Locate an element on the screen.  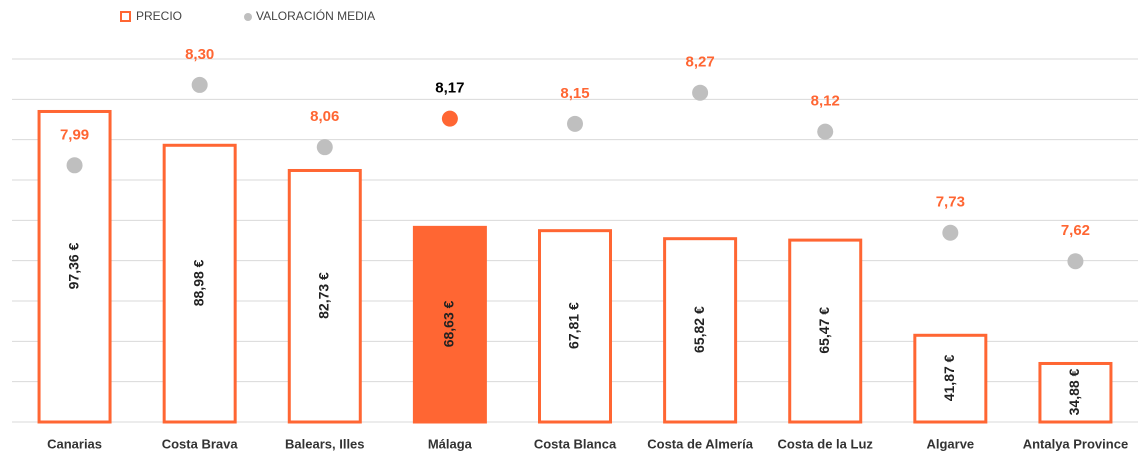
x-tick-label: Balears, Illes is located at coordinates (325, 443).